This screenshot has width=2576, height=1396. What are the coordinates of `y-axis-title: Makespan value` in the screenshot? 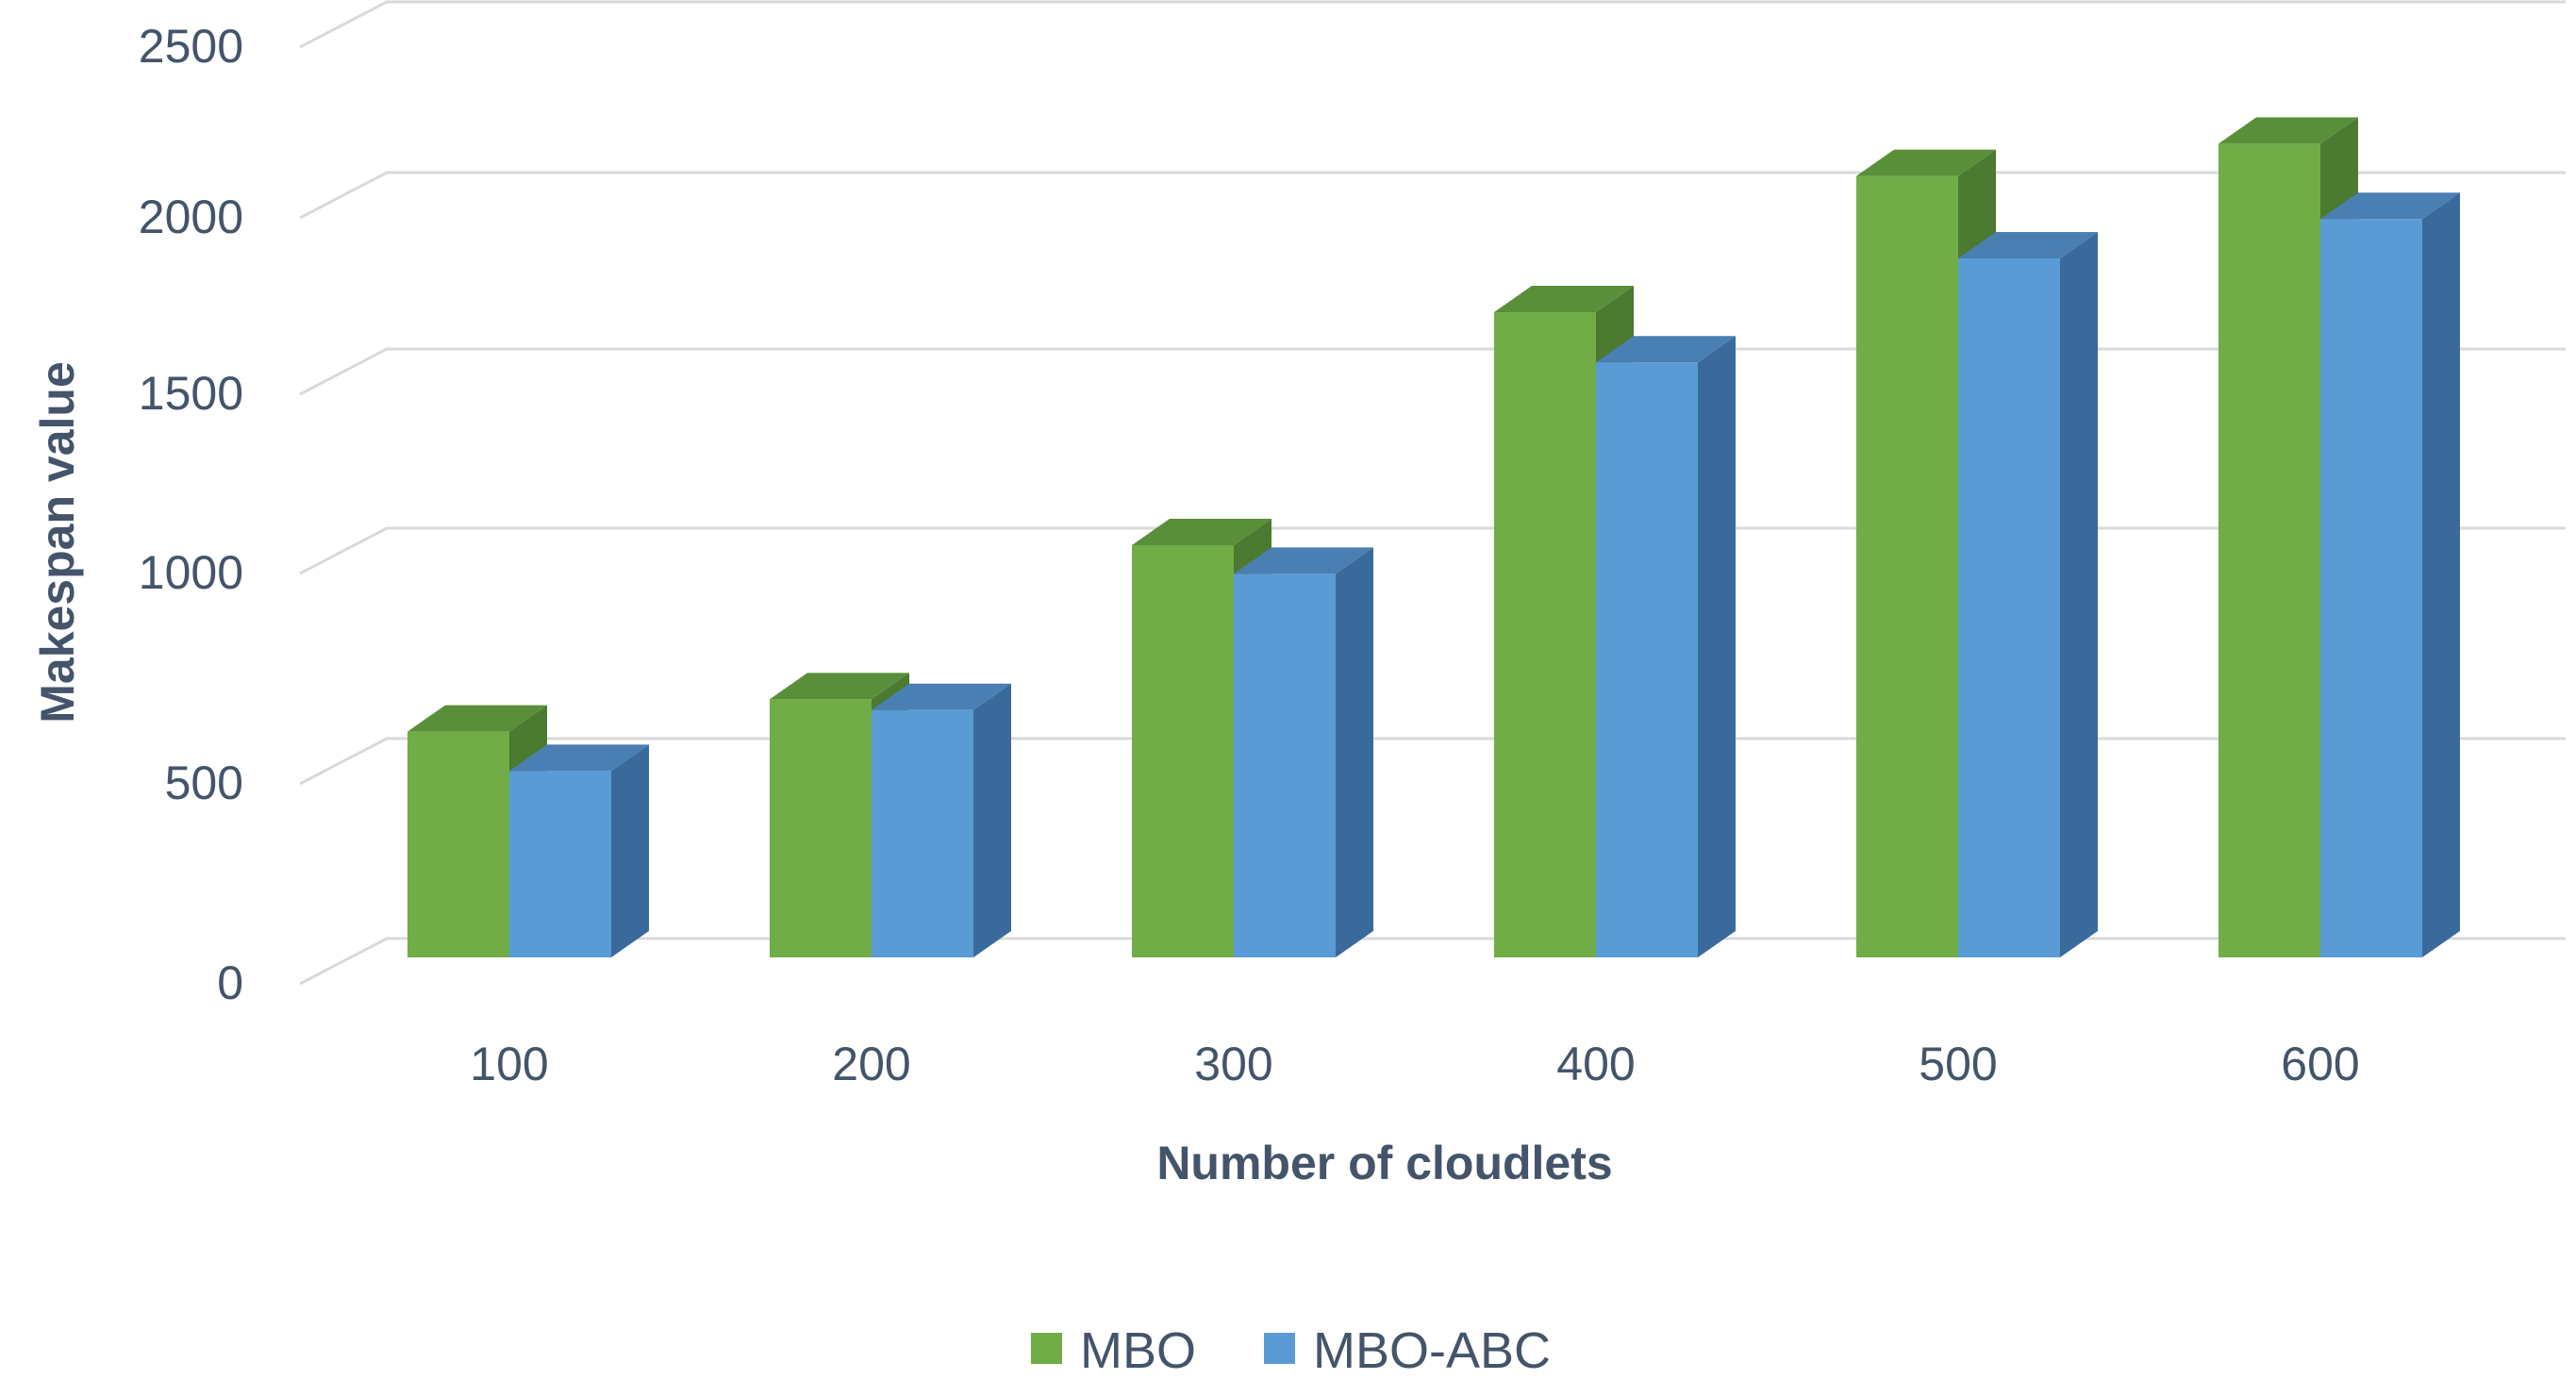 It's located at (57, 542).